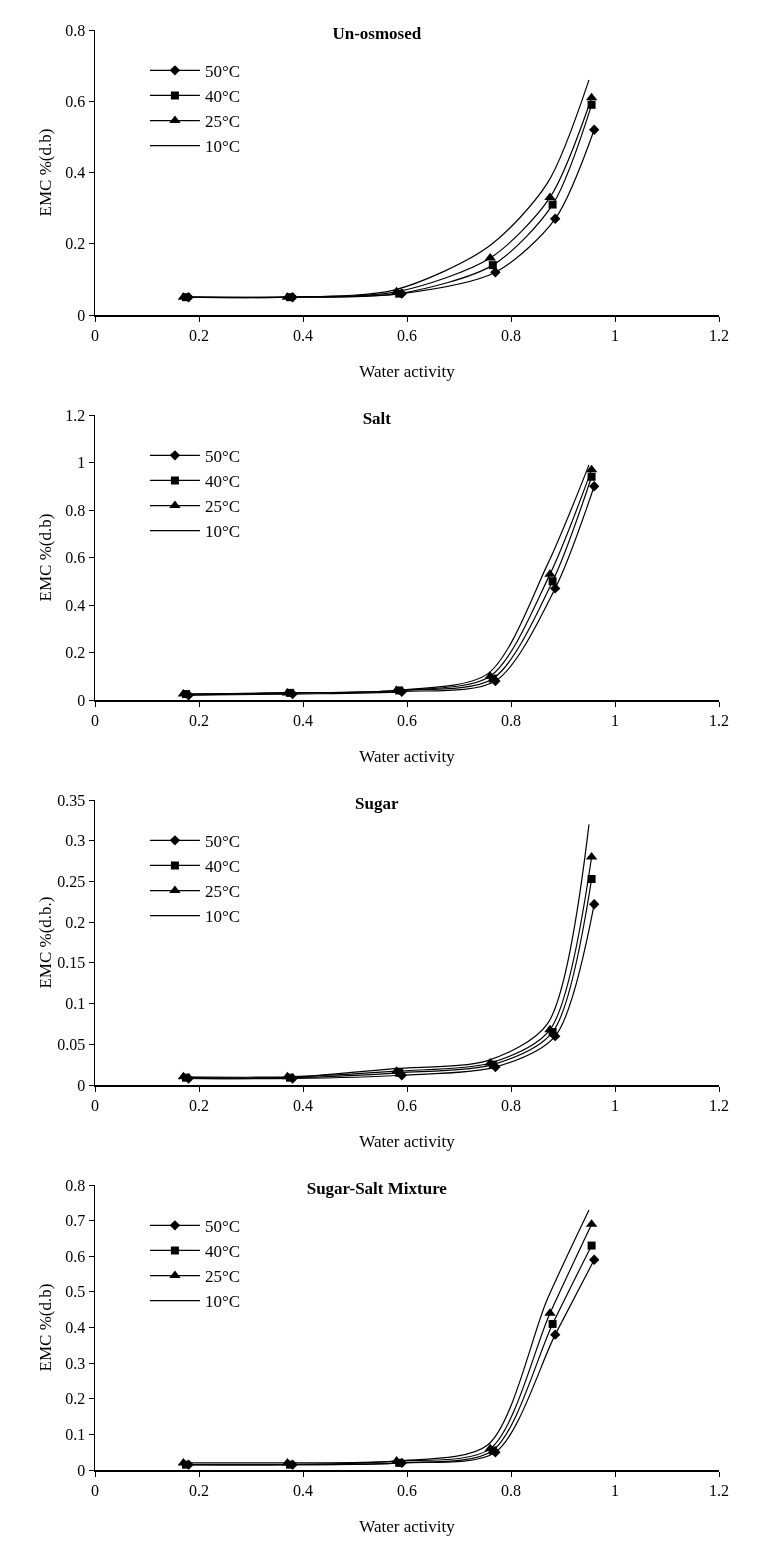 The width and height of the screenshot is (769, 1541). Describe the element at coordinates (71, 800) in the screenshot. I see `y-tick-label: 0.35` at that location.